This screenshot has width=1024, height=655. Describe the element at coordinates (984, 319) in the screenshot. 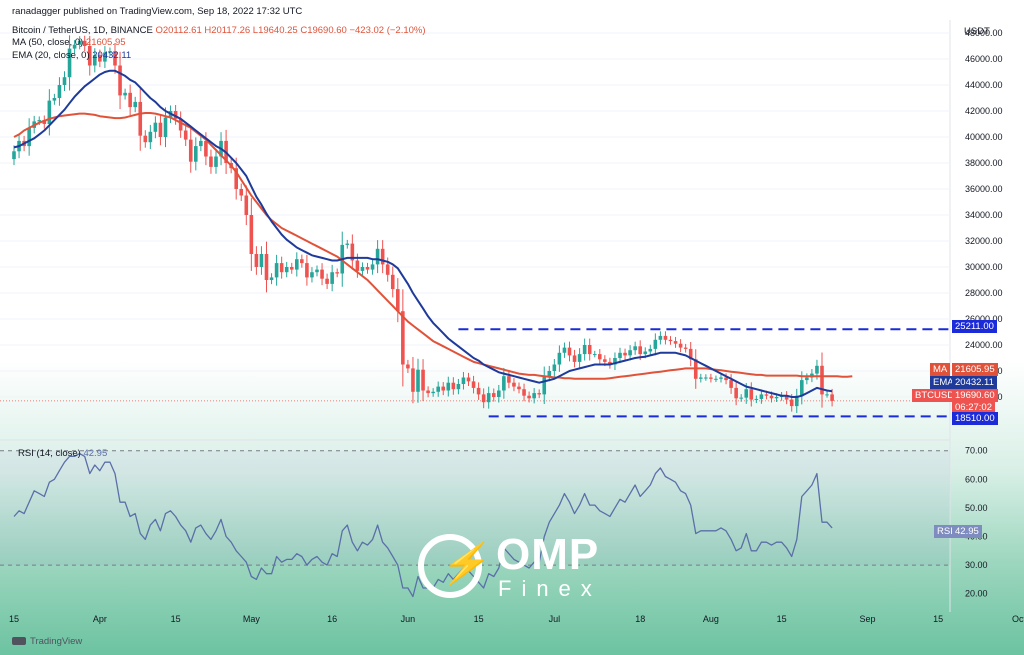

I see `price-tick-label: 26000.00` at that location.